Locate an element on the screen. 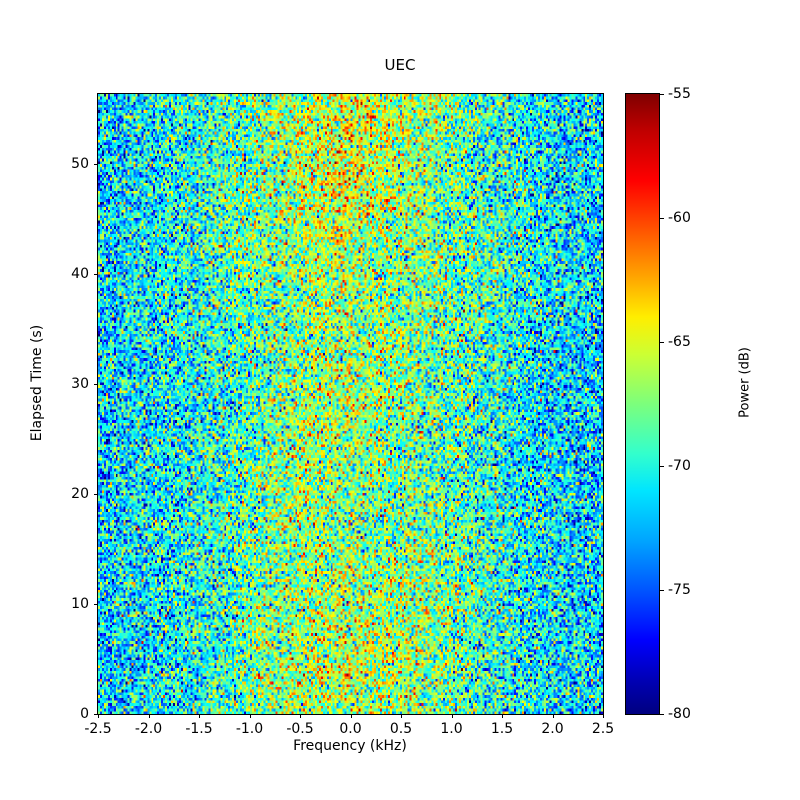 The image size is (800, 800). colorbar is located at coordinates (642, 404).